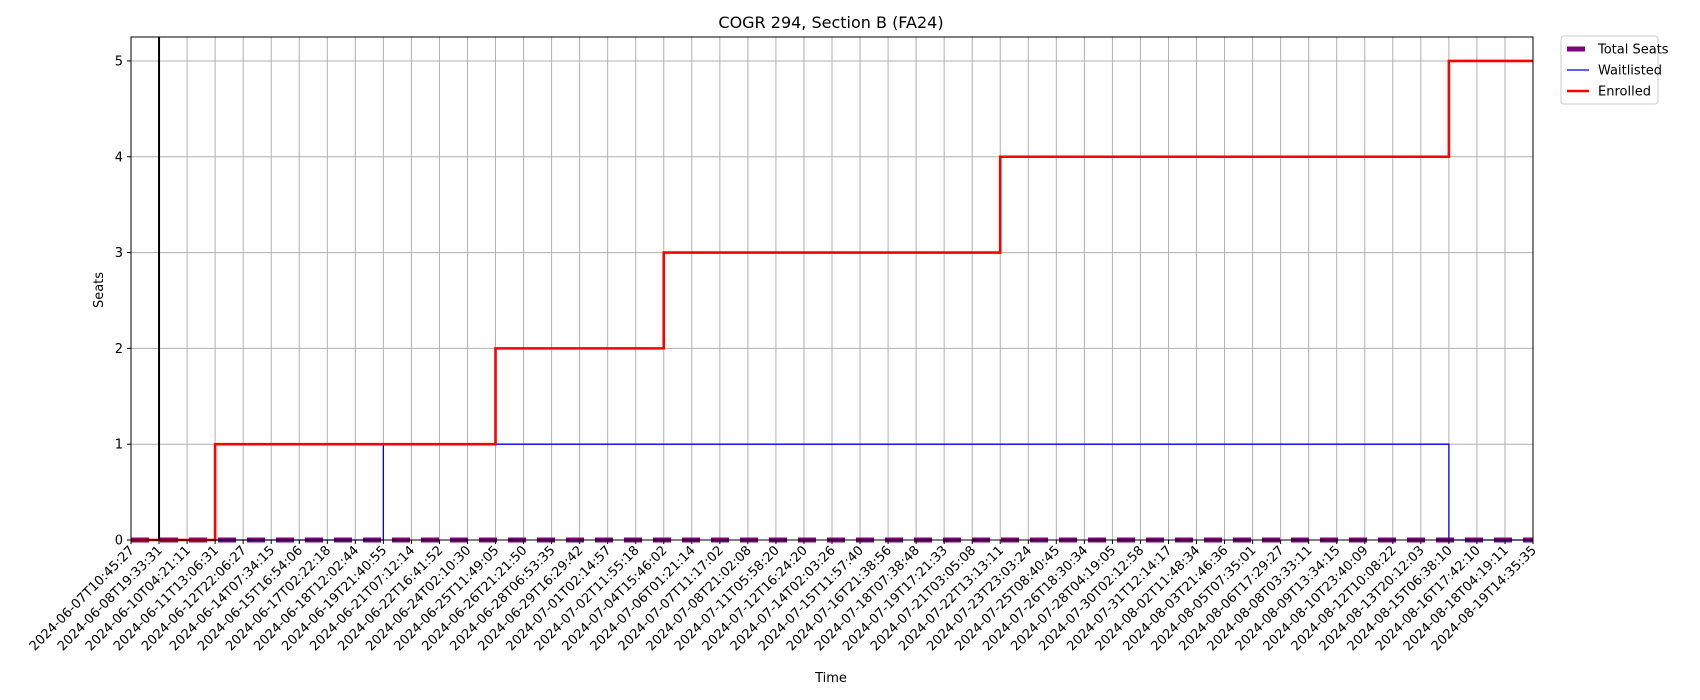 This screenshot has height=700, width=1700. I want to click on legend: Total Seats Waitlisted Enrolled, so click(1614, 70).